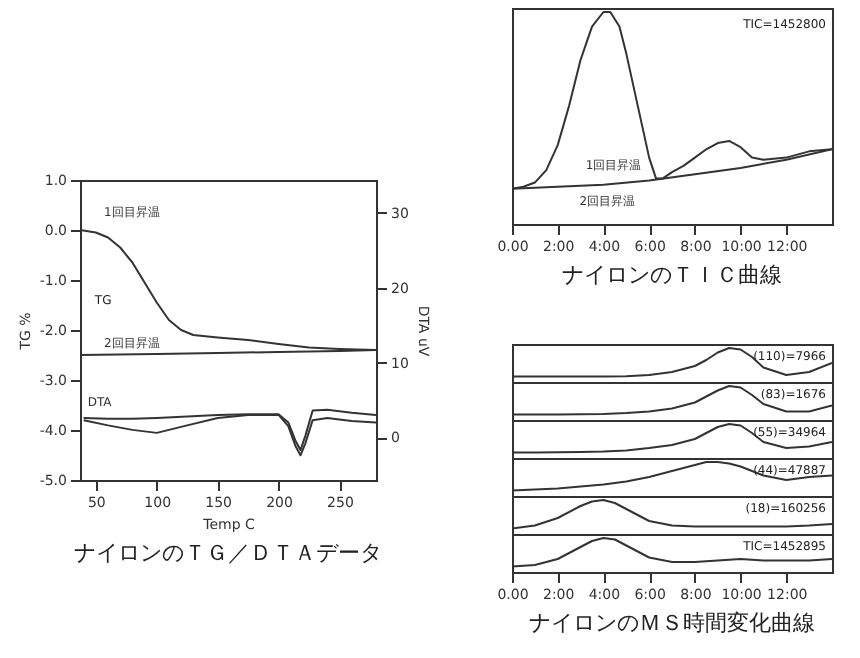  What do you see at coordinates (228, 553) in the screenshot?
I see `text: ナイロンのＴＧ／ＤＴＡデータ` at bounding box center [228, 553].